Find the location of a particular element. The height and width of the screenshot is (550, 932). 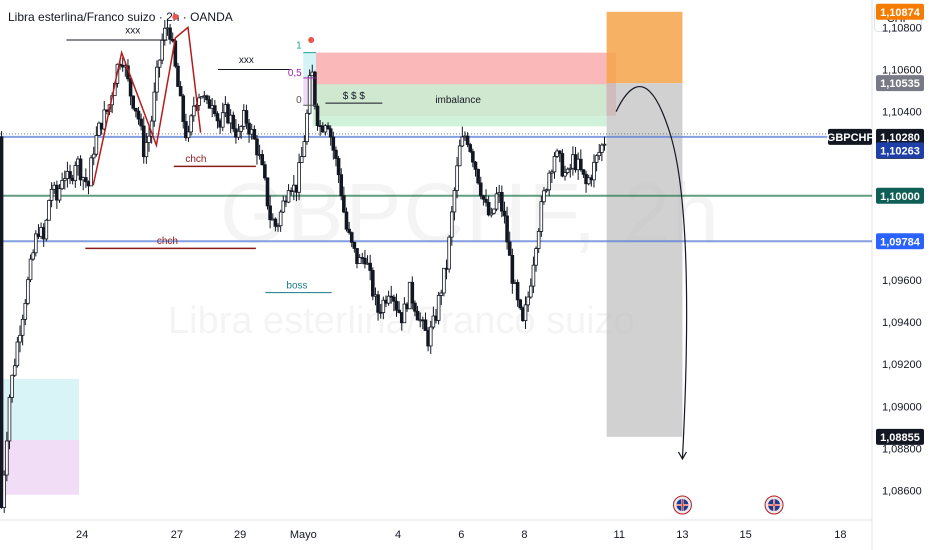

price-label-text: 1,10263 is located at coordinates (900, 151).